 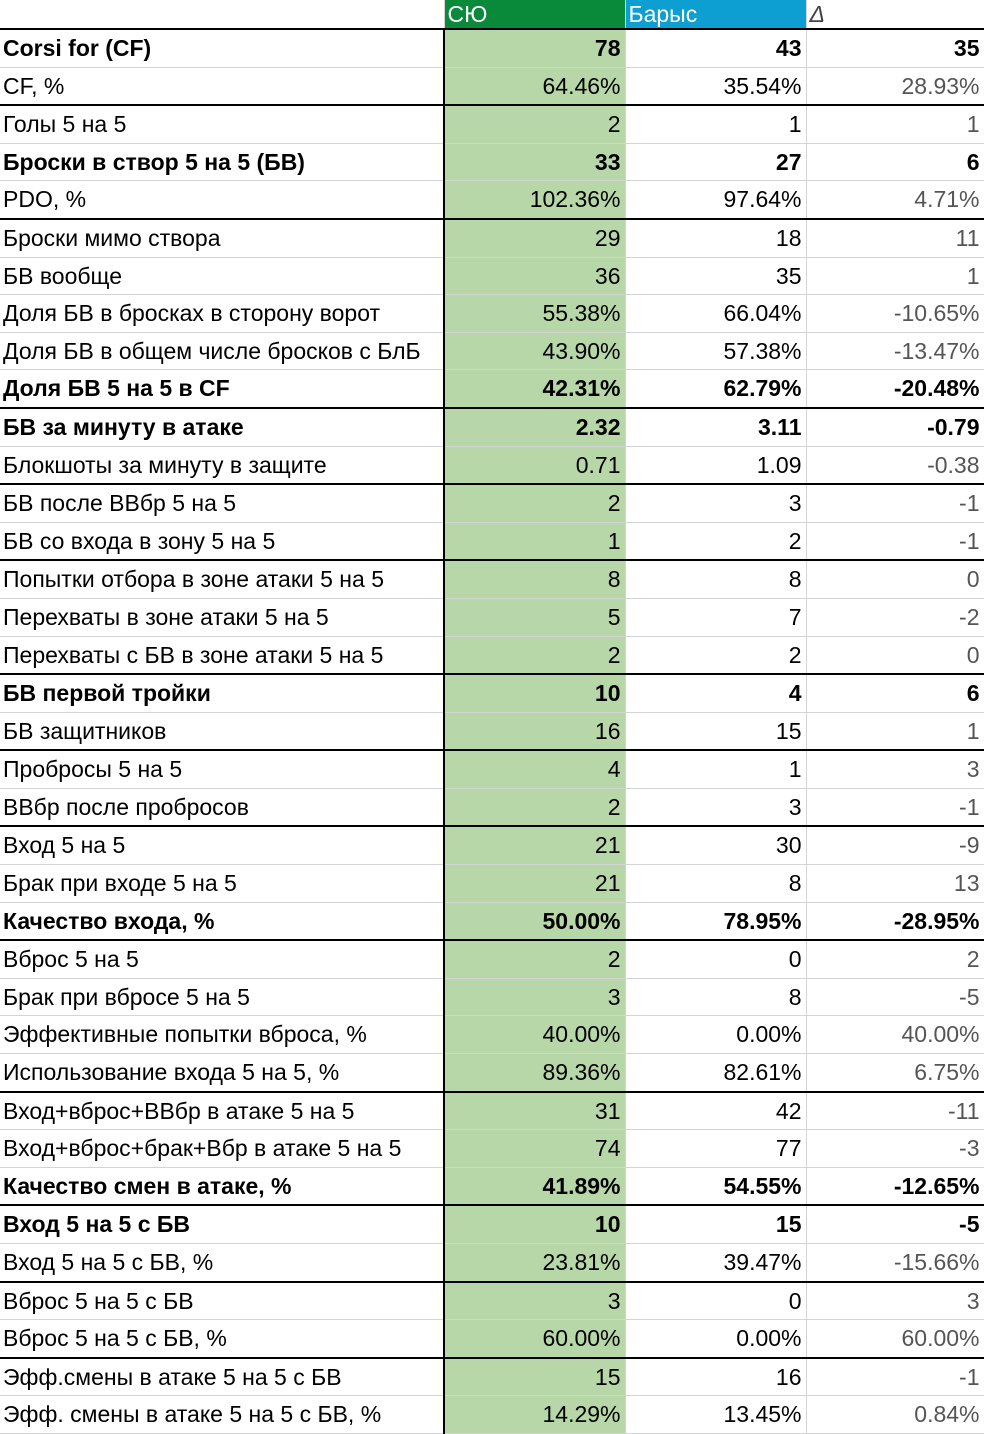 I want to click on team-a-value: 74, so click(x=534, y=1148).